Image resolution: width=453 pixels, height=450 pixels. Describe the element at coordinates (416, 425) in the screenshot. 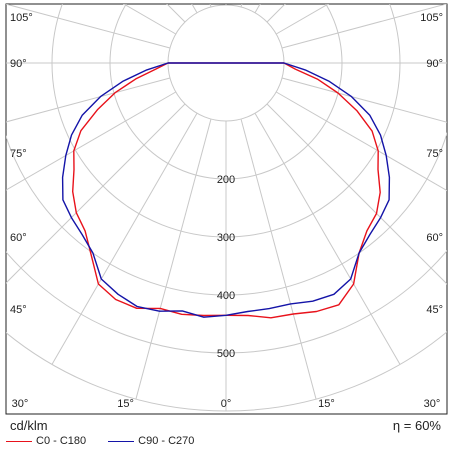

I see `efficiency-label: η = 60%` at that location.